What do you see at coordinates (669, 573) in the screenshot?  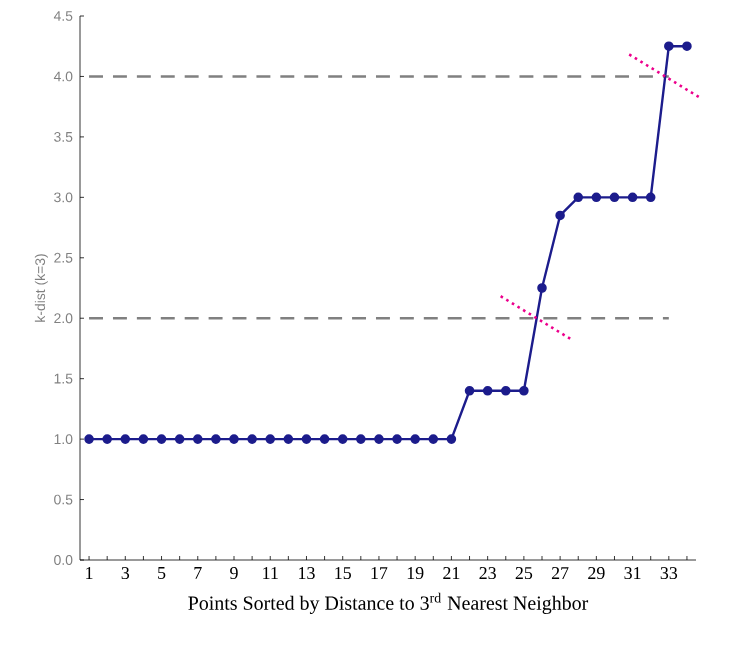 I see `x-tick-label: 33` at bounding box center [669, 573].